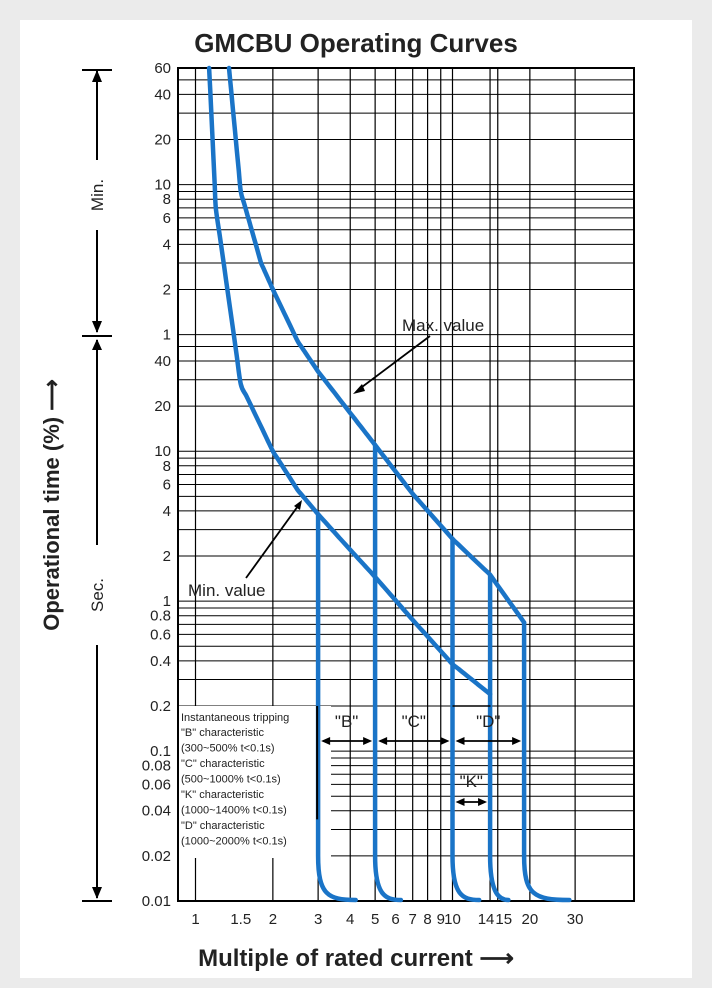 The height and width of the screenshot is (988, 712). What do you see at coordinates (273, 919) in the screenshot?
I see `x-tick-label: 2` at bounding box center [273, 919].